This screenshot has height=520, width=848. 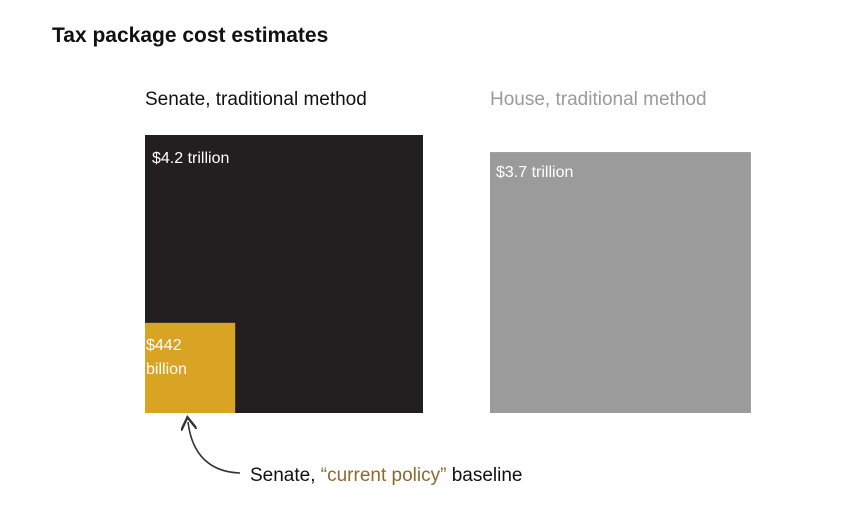 I want to click on annotation-quoted: “current policy”, so click(x=383, y=475).